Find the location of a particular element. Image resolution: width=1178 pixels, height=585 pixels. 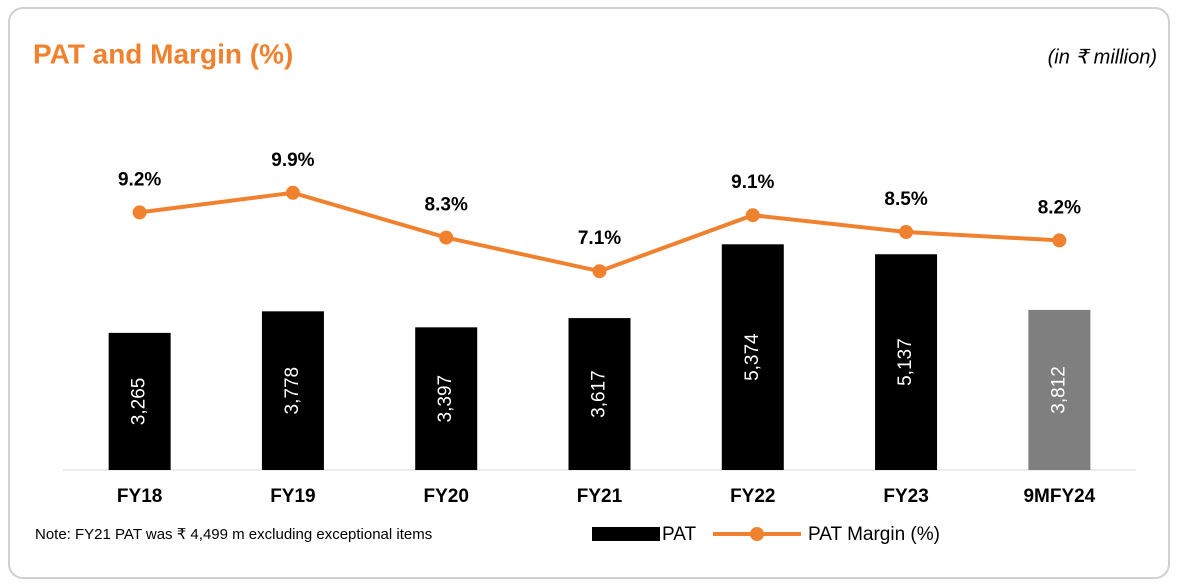

point-value-label: 7.1% is located at coordinates (599, 238).